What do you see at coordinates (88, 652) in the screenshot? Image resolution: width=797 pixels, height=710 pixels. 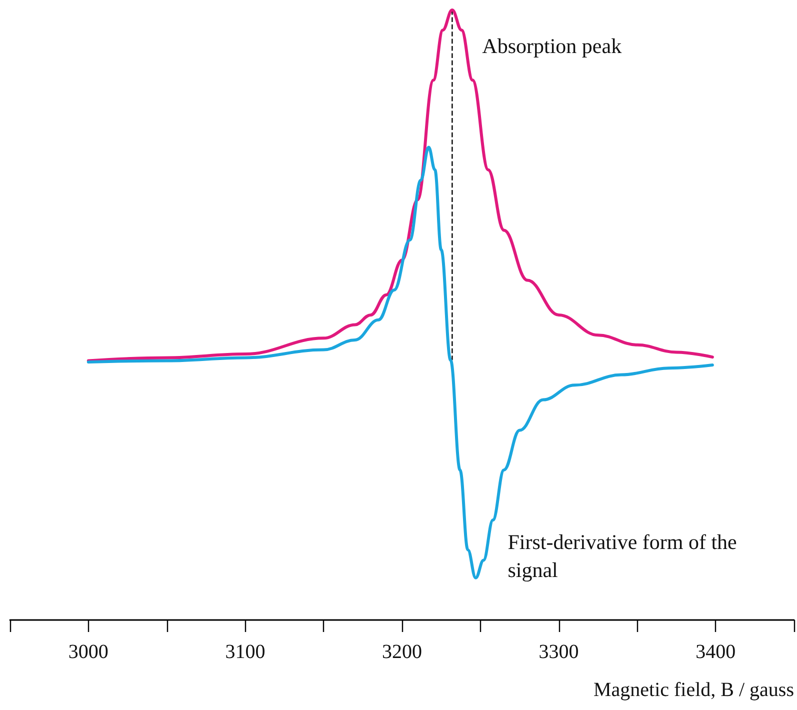 I see `x-tick-label: 3000` at bounding box center [88, 652].